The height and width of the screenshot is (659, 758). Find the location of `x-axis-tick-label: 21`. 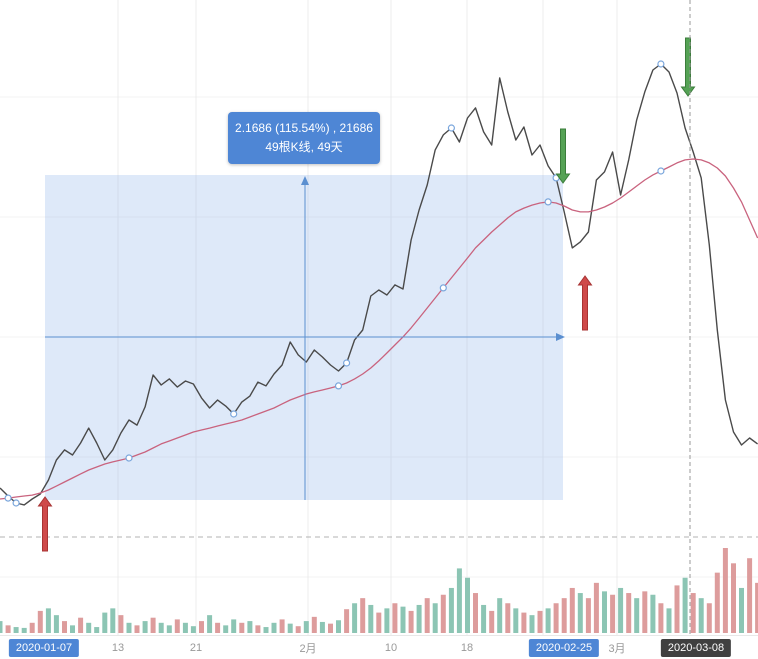

x-axis-tick-label: 21 is located at coordinates (196, 647).